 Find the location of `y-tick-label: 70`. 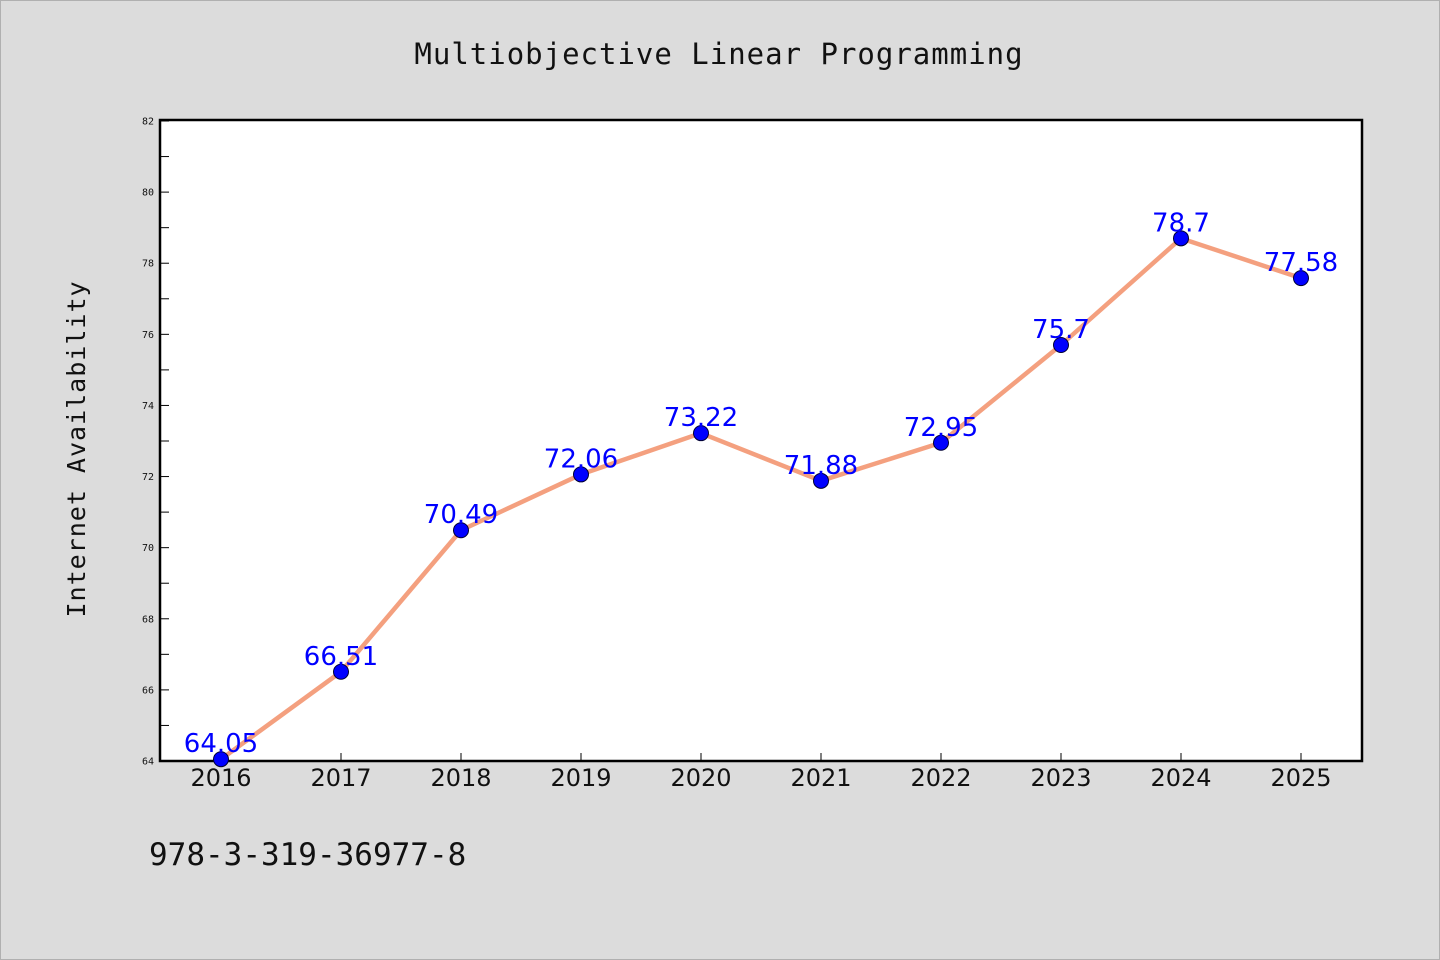

y-tick-label: 70 is located at coordinates (148, 548).